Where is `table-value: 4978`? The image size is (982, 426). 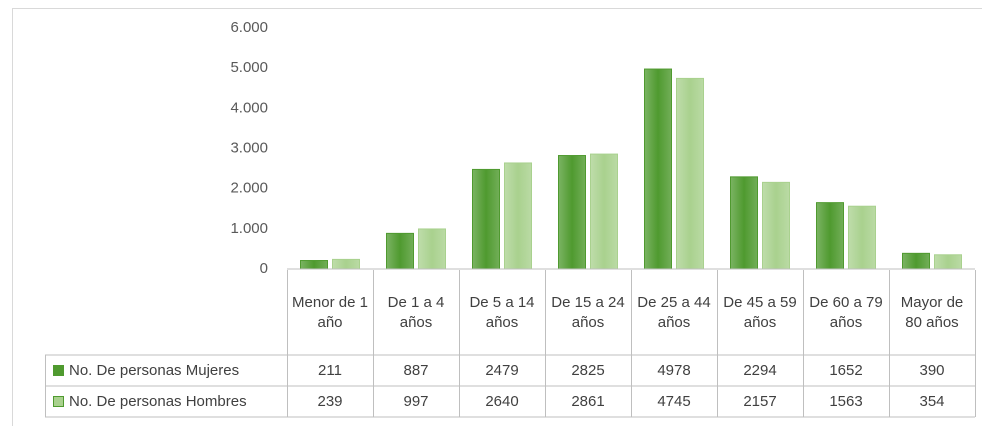 table-value: 4978 is located at coordinates (674, 370).